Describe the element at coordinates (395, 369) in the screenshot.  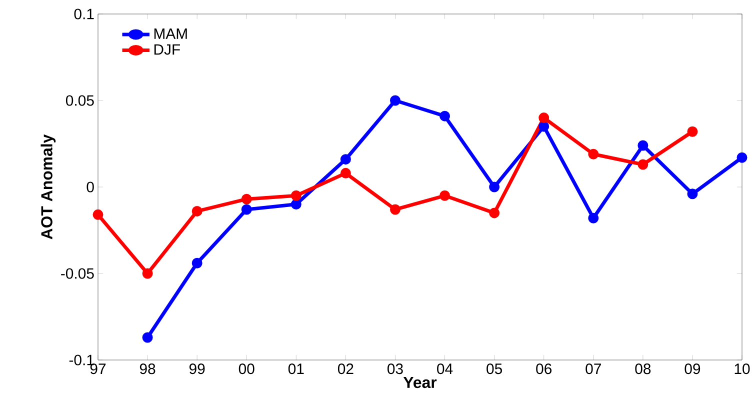
I see `x-tick-label: 03` at that location.